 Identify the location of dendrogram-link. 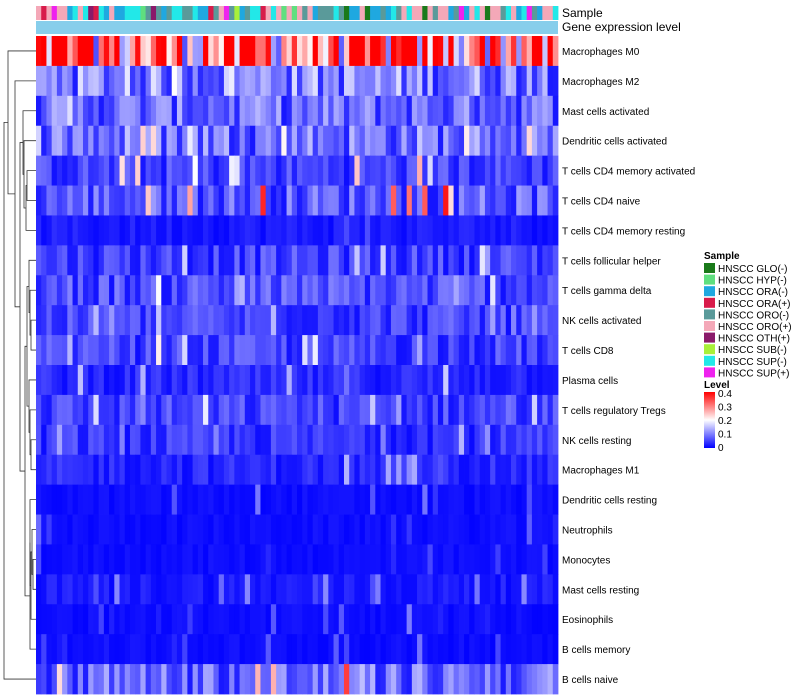
(25, 194).